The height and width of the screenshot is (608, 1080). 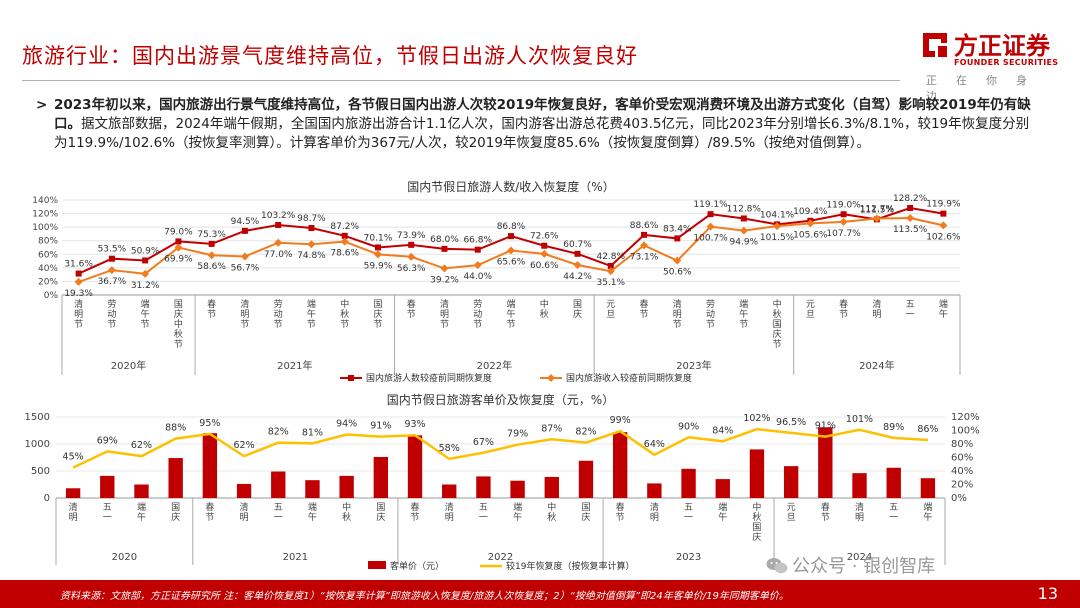 What do you see at coordinates (551, 428) in the screenshot?
I see `chart2-data-label: 87%` at bounding box center [551, 428].